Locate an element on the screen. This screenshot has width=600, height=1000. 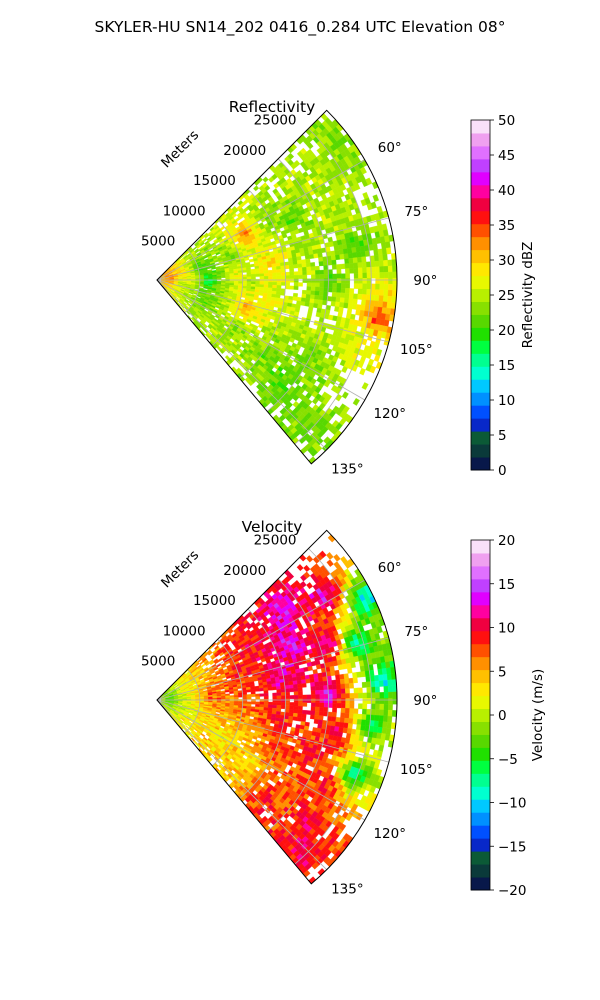
colorbar-tick-label: 35 is located at coordinates (506, 226).